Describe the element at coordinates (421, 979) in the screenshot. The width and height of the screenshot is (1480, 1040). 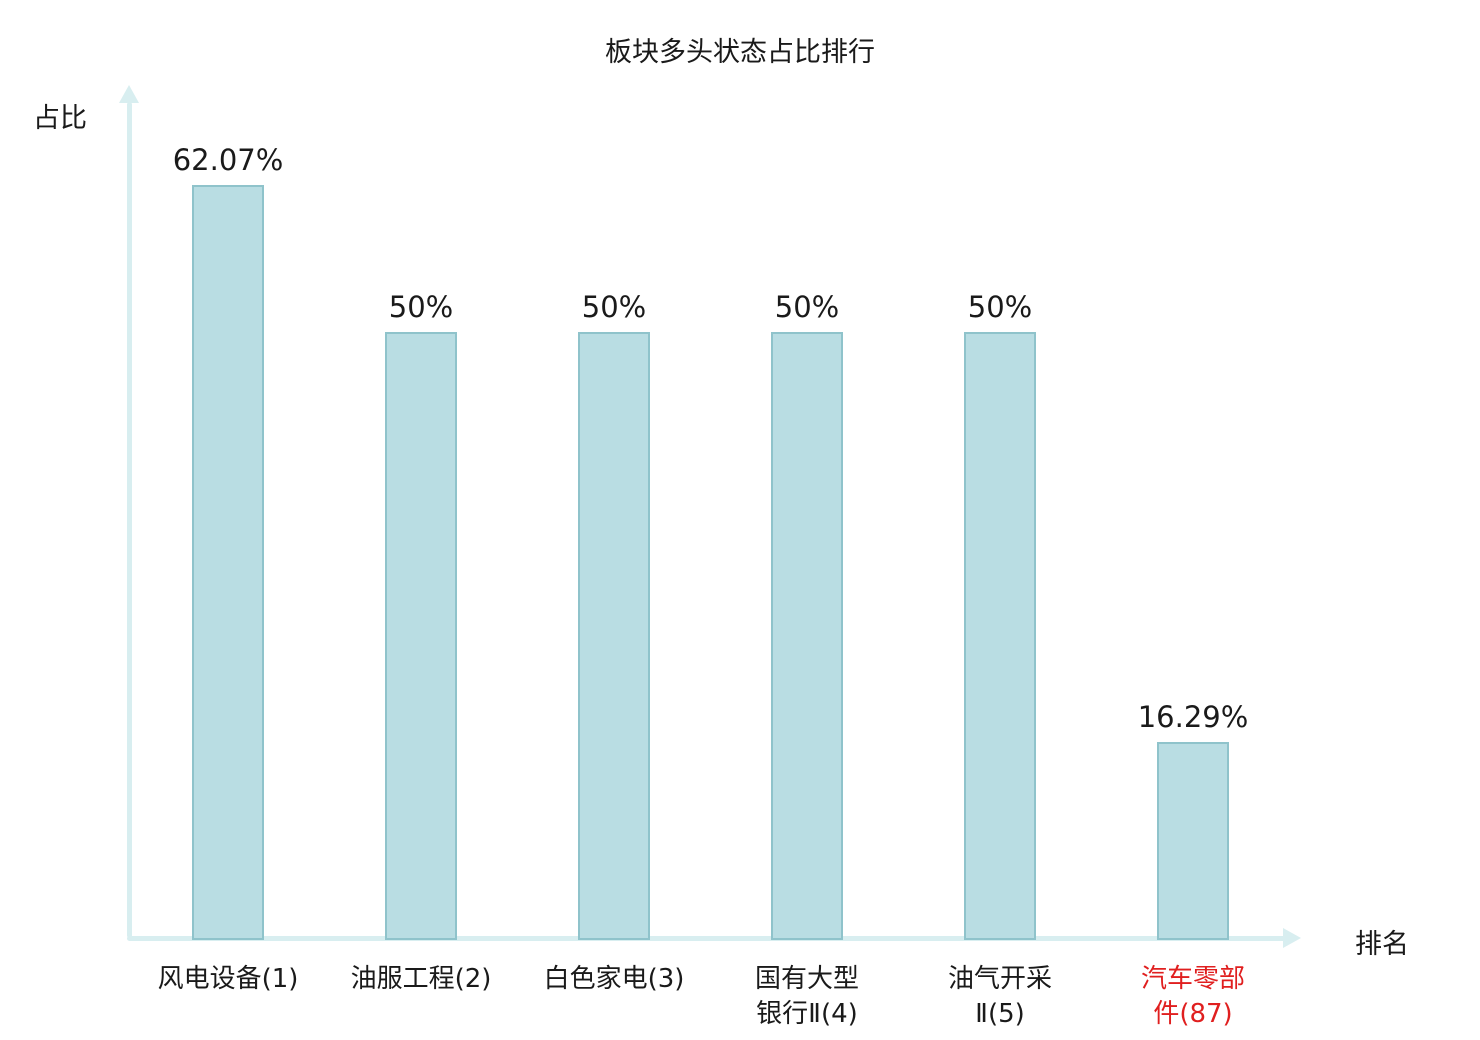
I see `category-label: 油服工程(2)` at that location.